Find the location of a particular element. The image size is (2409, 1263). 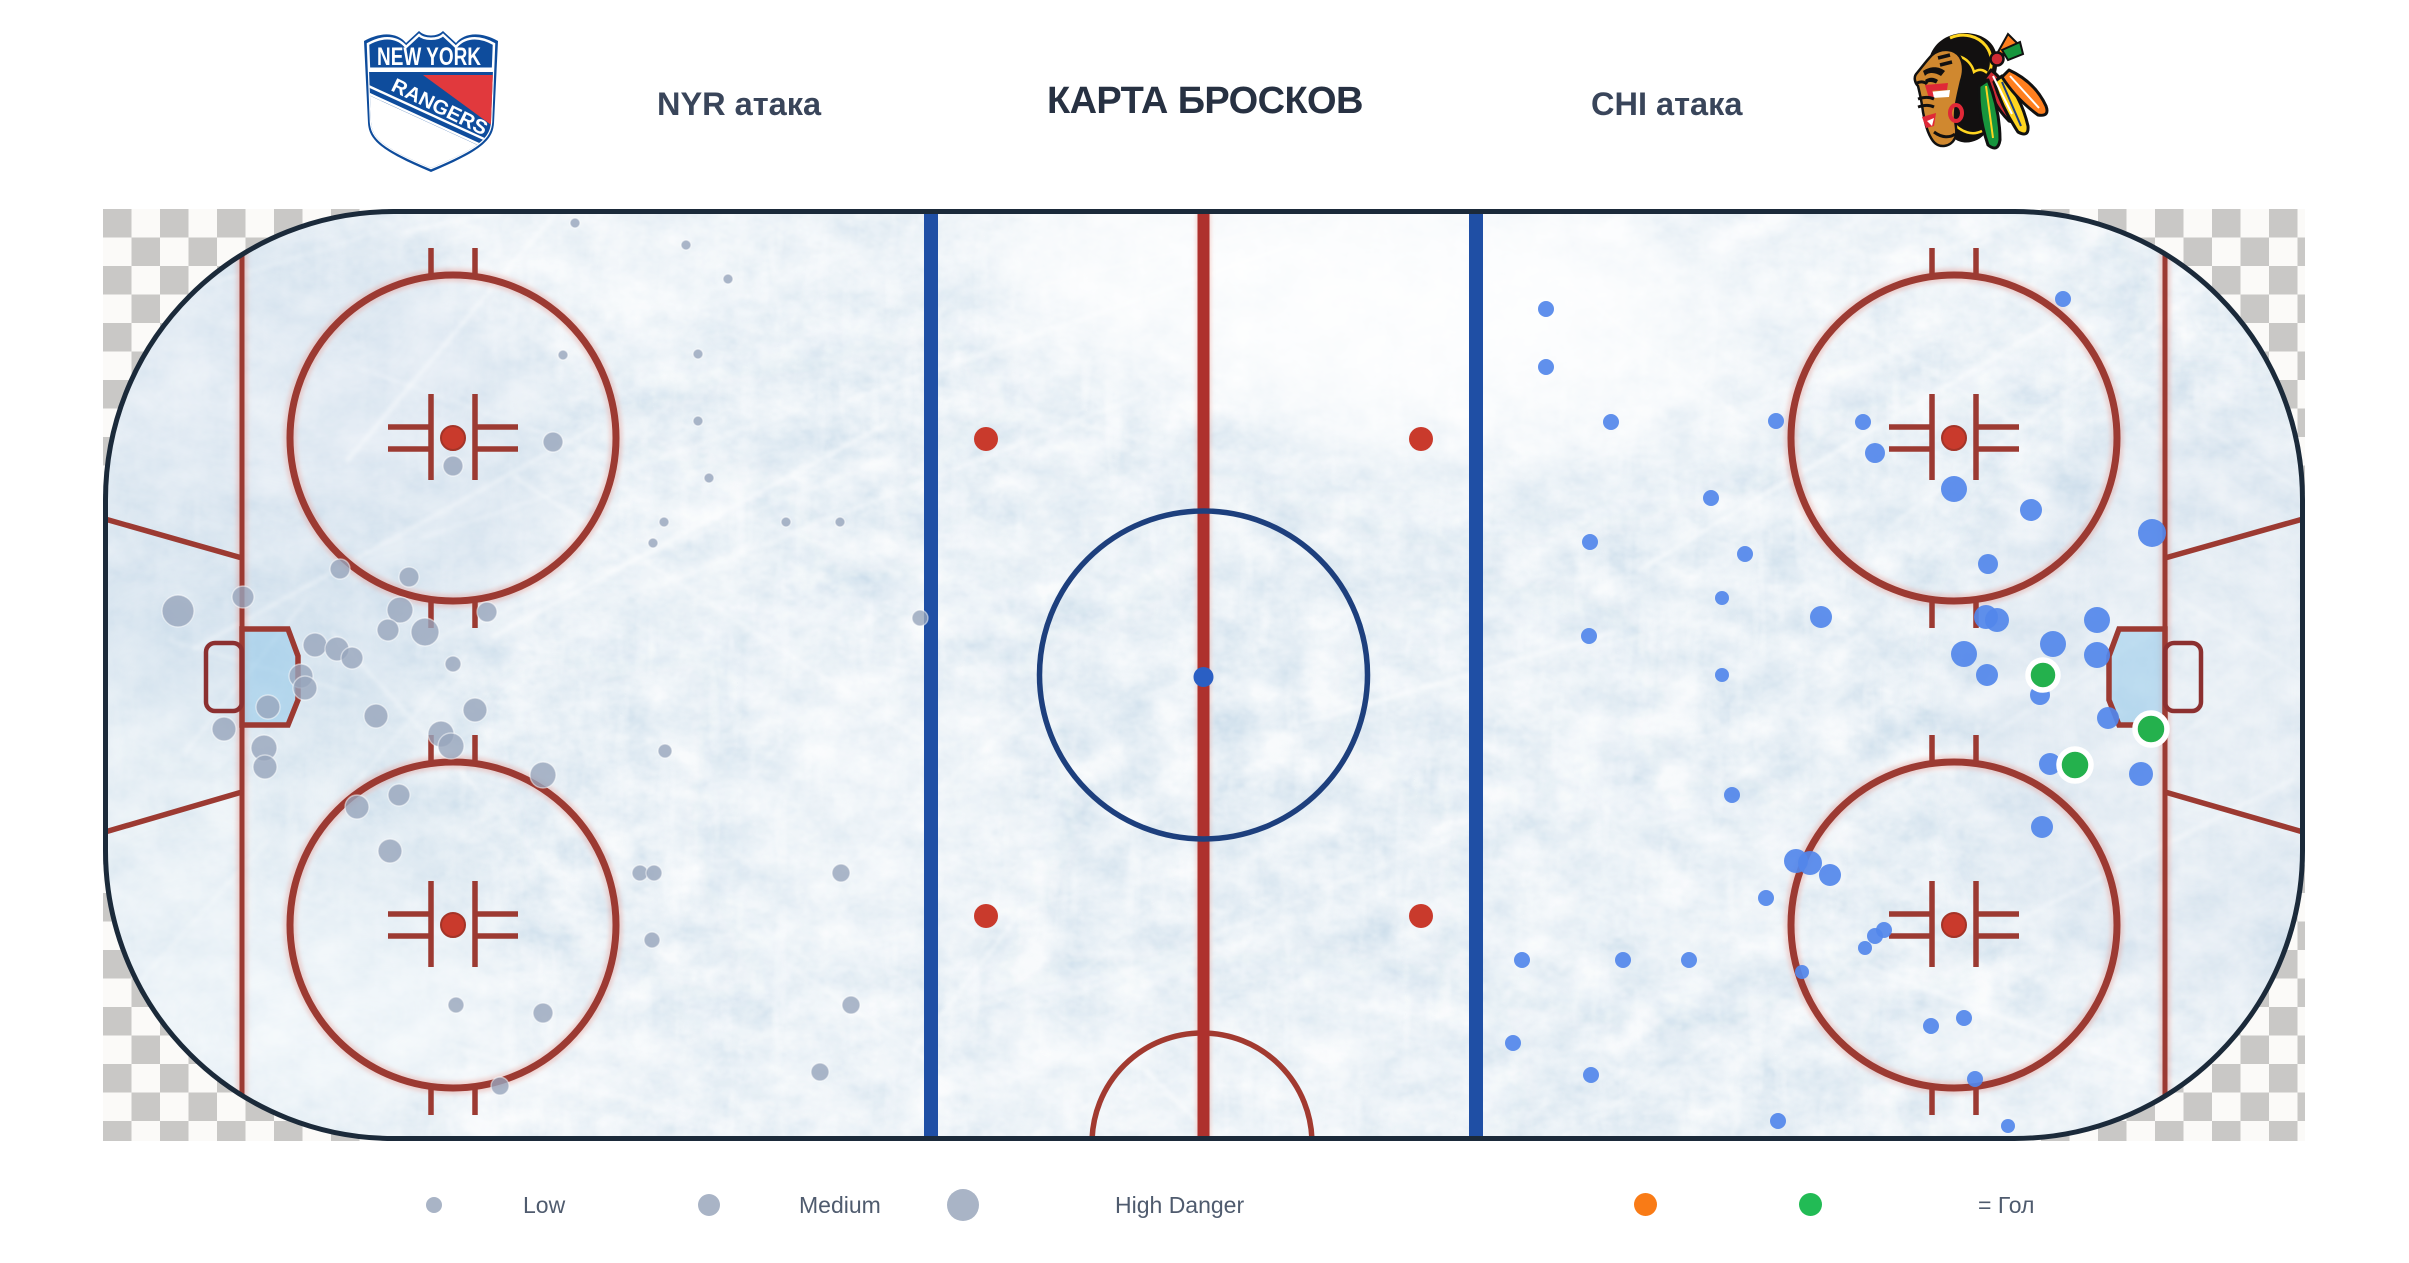

svg-text: NEW YORK is located at coordinates (429, 57).